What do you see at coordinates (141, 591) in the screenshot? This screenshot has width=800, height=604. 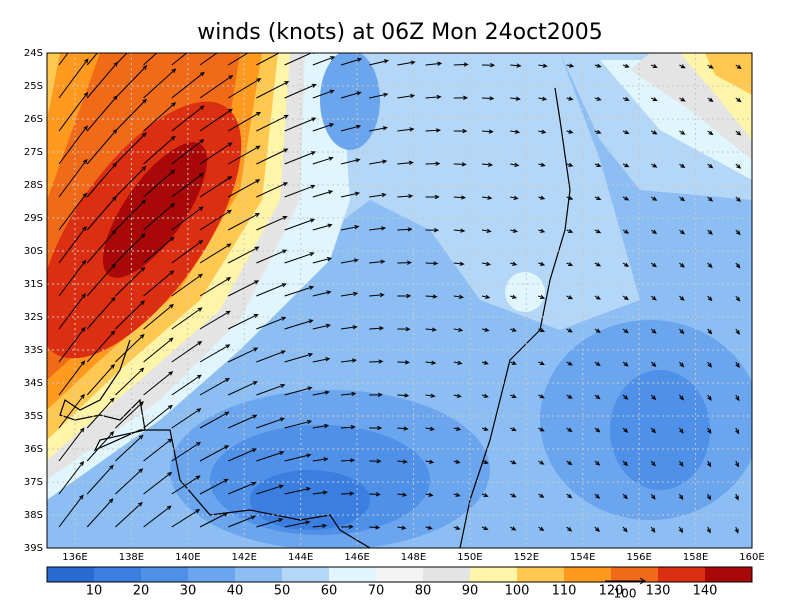 I see `colorbar-label: 20` at bounding box center [141, 591].